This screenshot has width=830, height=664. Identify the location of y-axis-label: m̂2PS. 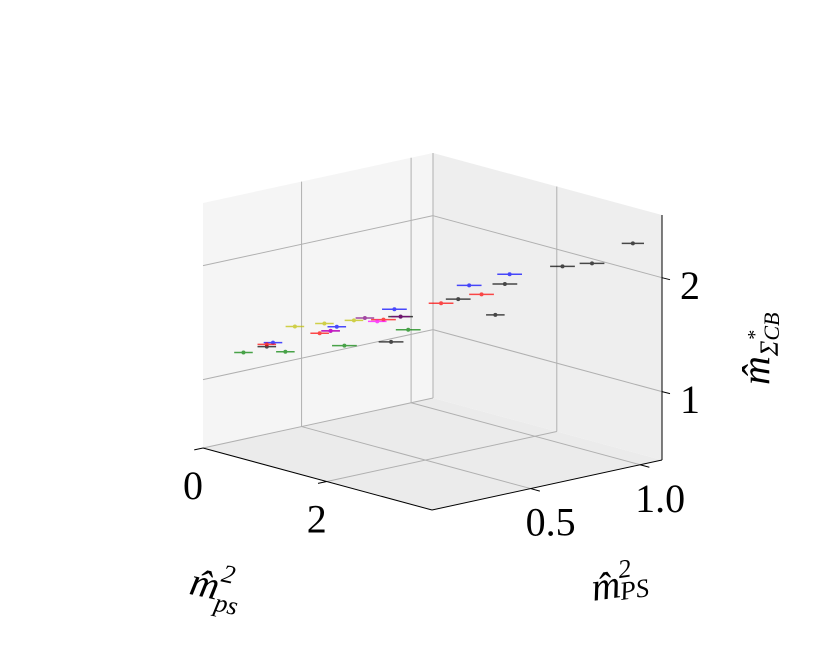
(618, 580).